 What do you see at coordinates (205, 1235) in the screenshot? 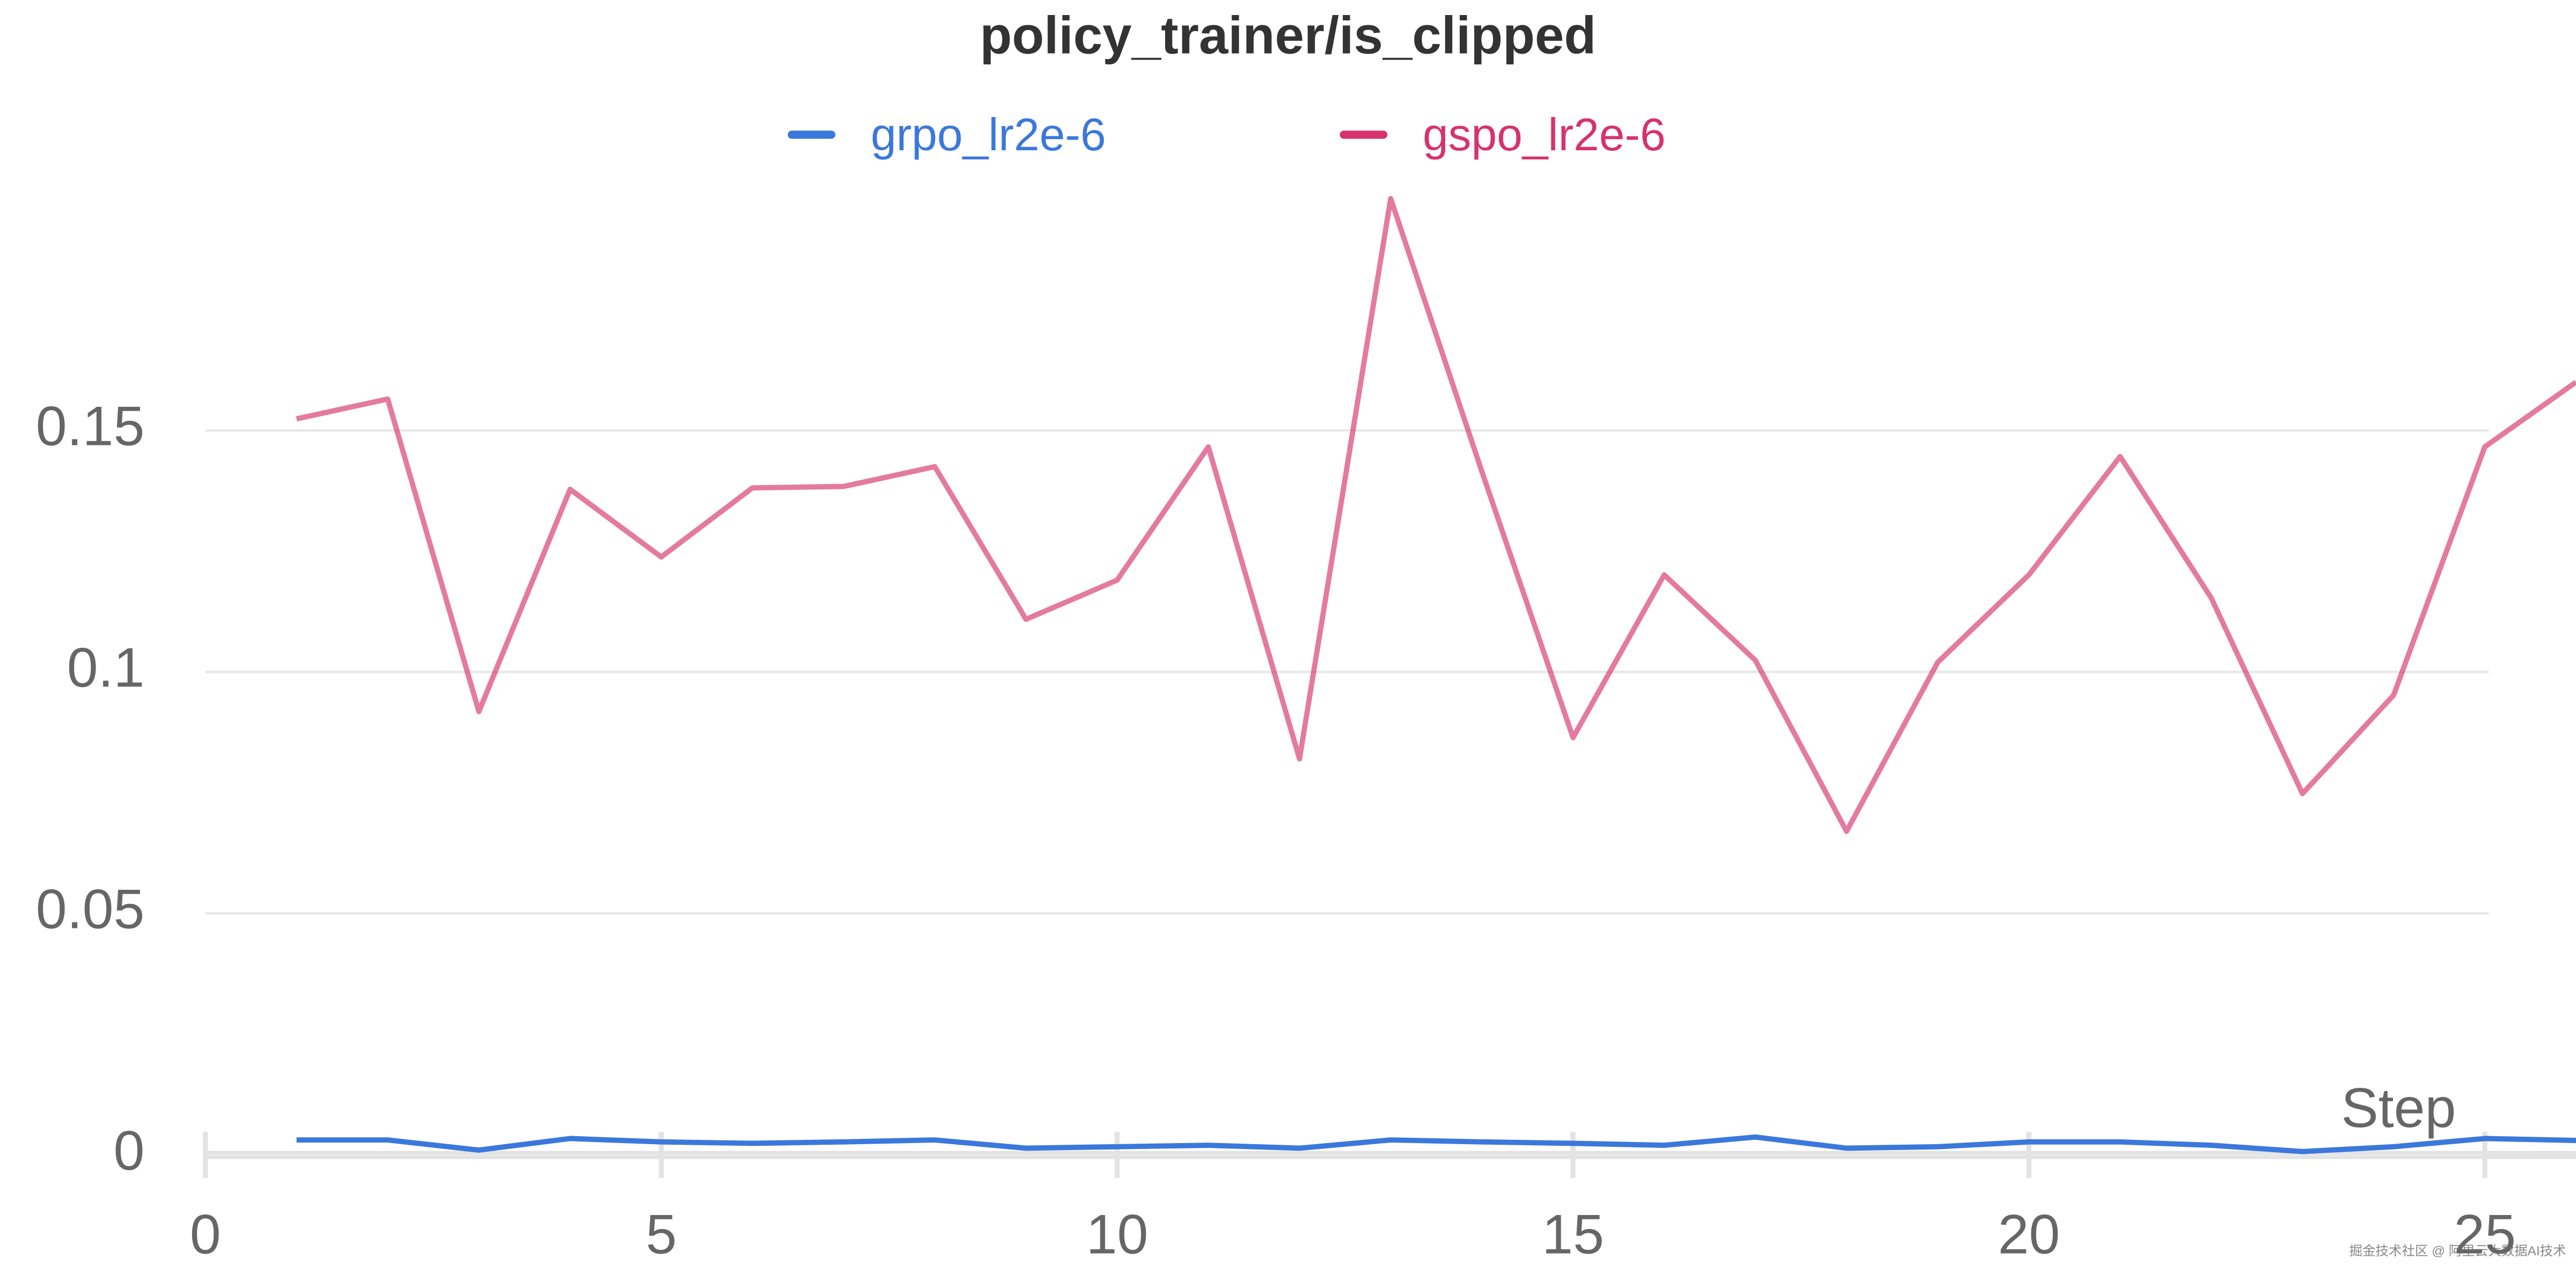
I see `x-tick-label: 0` at bounding box center [205, 1235].